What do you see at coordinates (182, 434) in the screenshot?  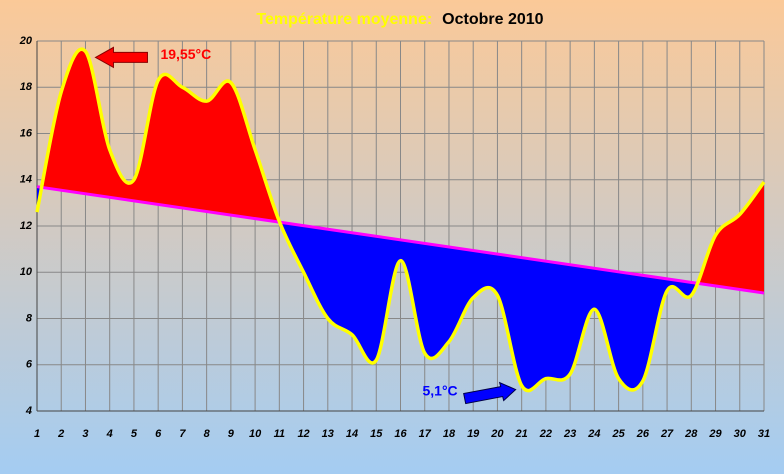 I see `x-tick-label: 7` at bounding box center [182, 434].